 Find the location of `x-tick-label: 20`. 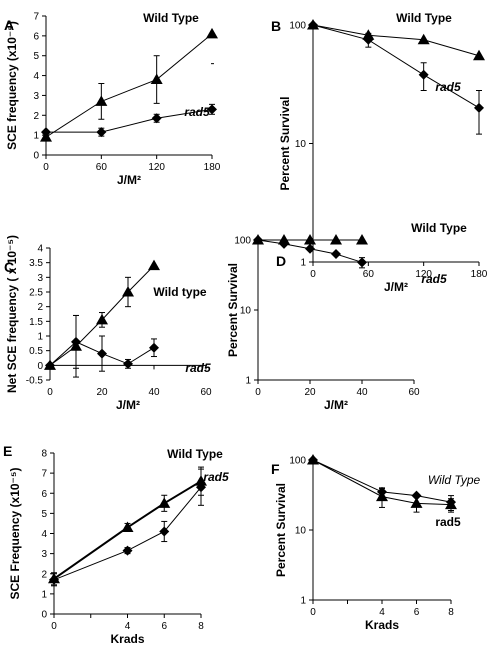

x-tick-label: 20 is located at coordinates (310, 392).